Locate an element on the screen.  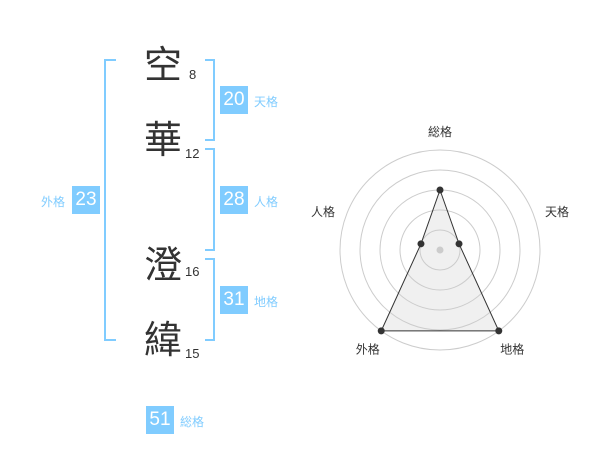
strokes-1: 8 is located at coordinates (193, 74).